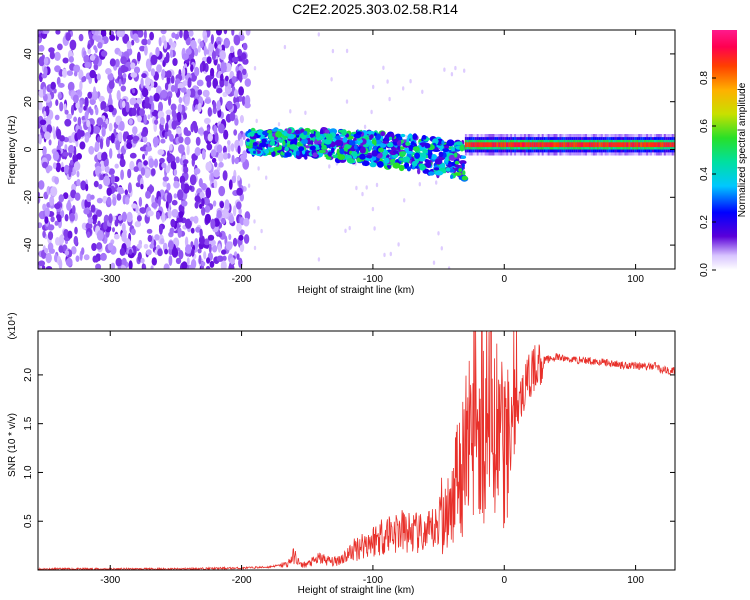  Describe the element at coordinates (704, 270) in the screenshot. I see `colorbar-tick-label: 0.0` at that location.